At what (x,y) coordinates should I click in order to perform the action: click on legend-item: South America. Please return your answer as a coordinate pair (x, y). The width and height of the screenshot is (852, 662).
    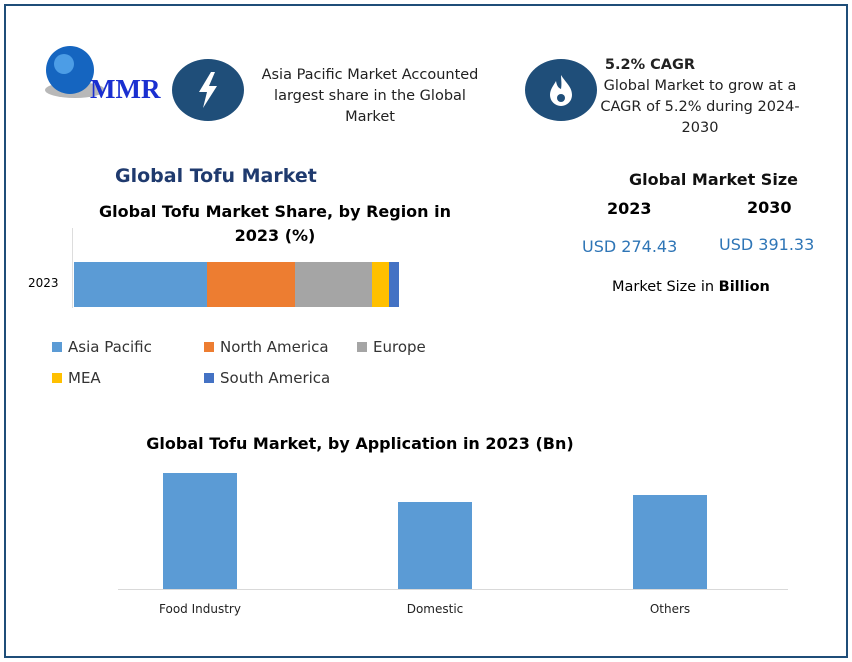
    Looking at the image, I should click on (267, 378).